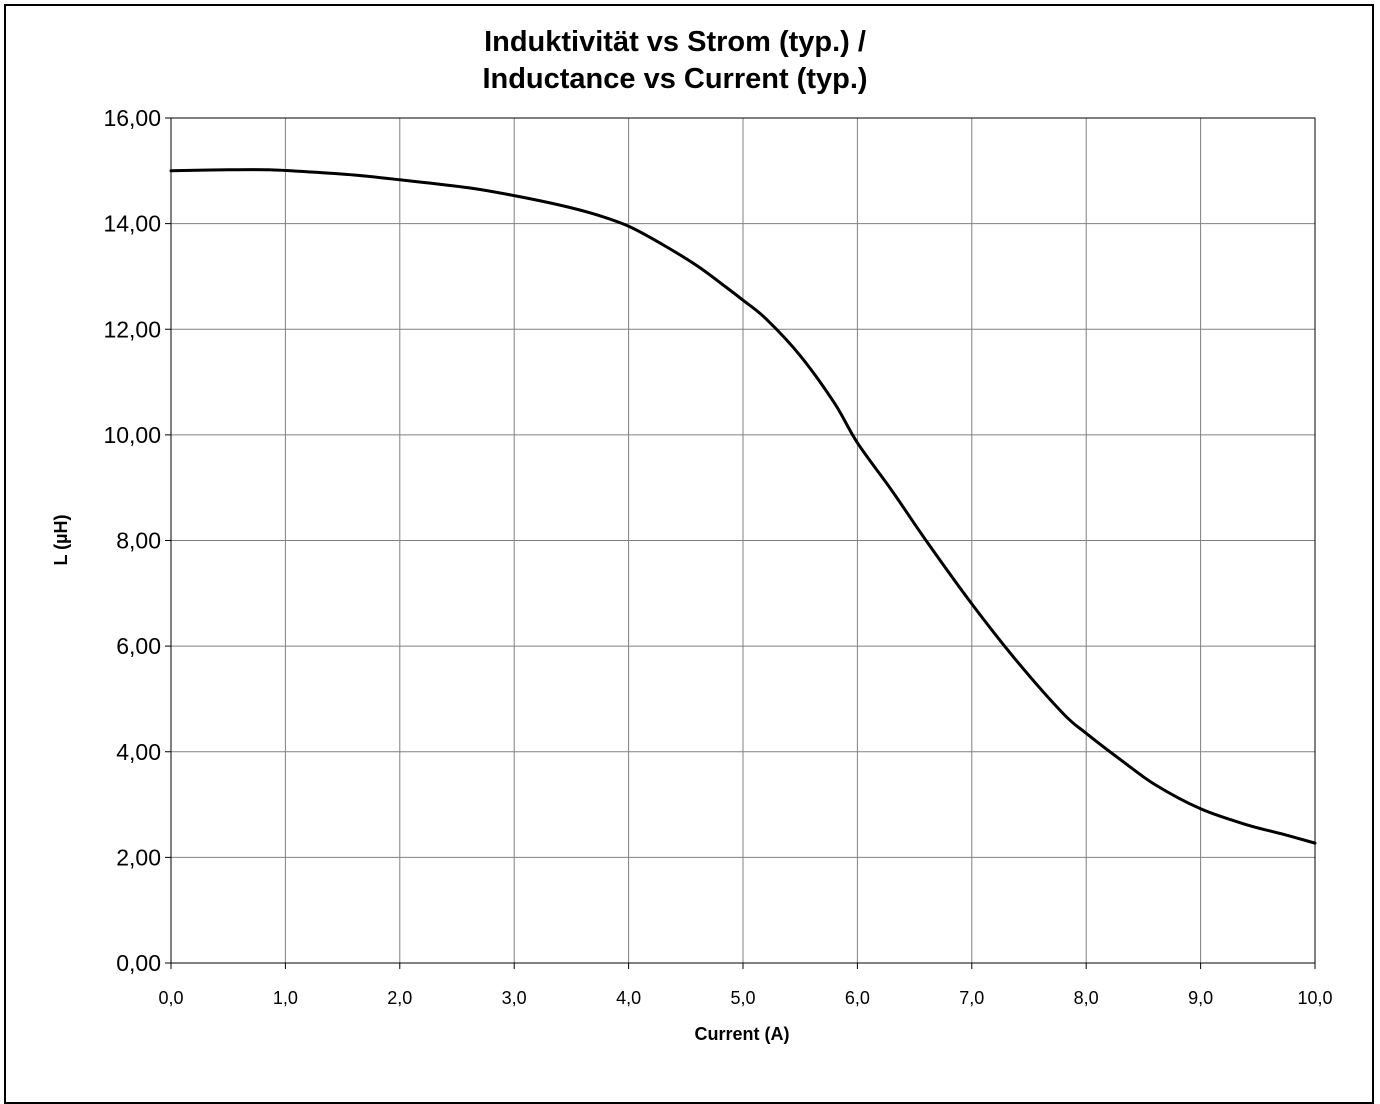  Describe the element at coordinates (170, 998) in the screenshot. I see `x-tick-label: 0,0` at that location.